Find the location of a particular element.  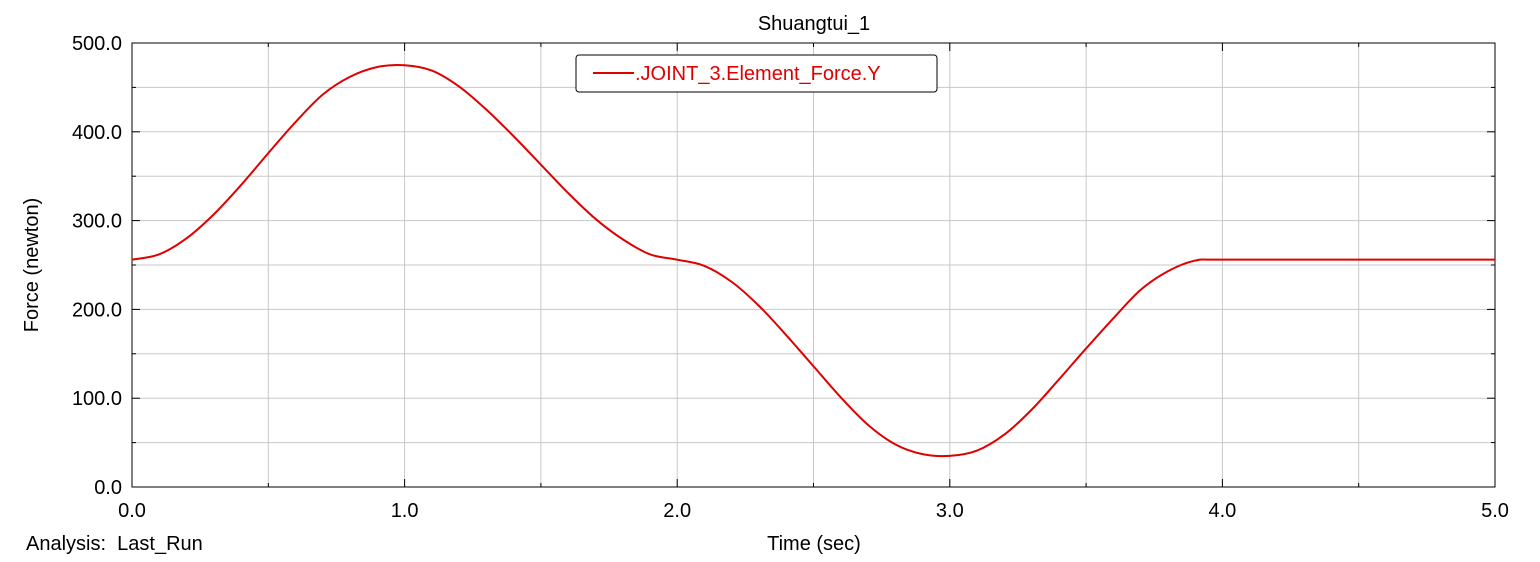

y-tick-label: 500.0 is located at coordinates (97, 44).